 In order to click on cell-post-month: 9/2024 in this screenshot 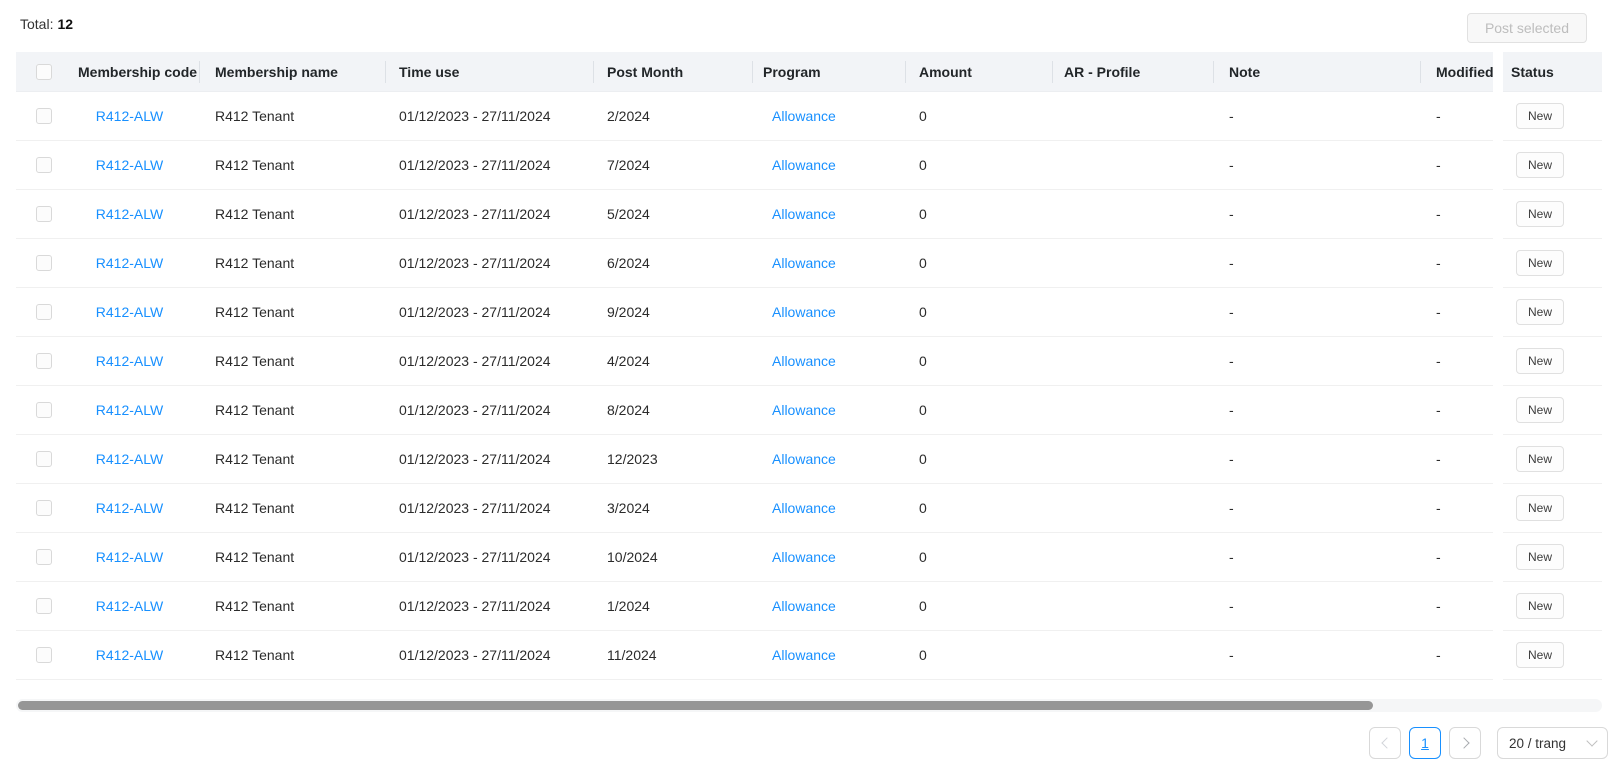, I will do `click(628, 312)`.